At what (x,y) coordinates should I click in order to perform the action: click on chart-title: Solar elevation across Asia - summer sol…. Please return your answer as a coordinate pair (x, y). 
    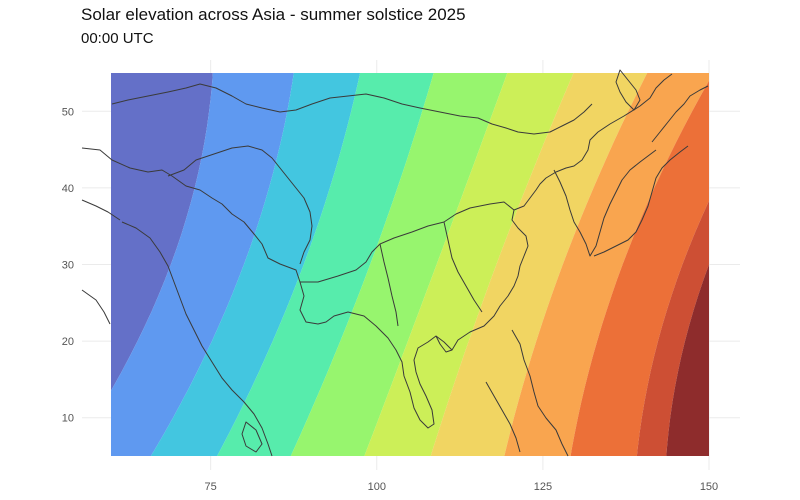
    Looking at the image, I should click on (273, 14).